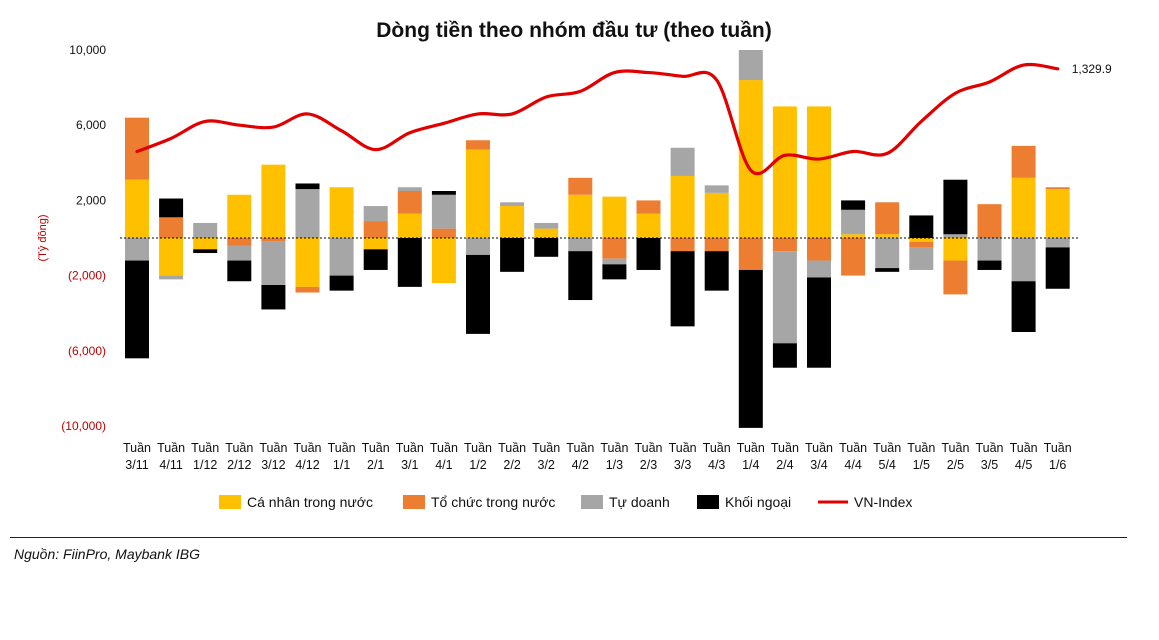  I want to click on x-tick-label: Tuần 3/2, so click(546, 456).